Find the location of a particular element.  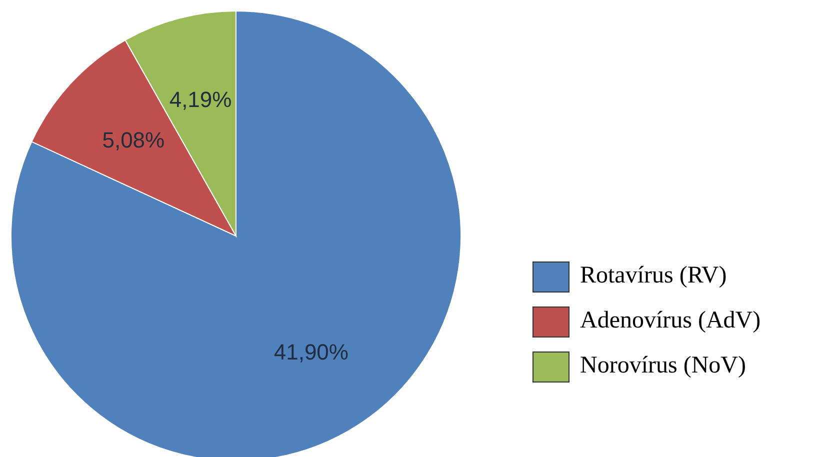

data-label: 5,08% is located at coordinates (133, 139).